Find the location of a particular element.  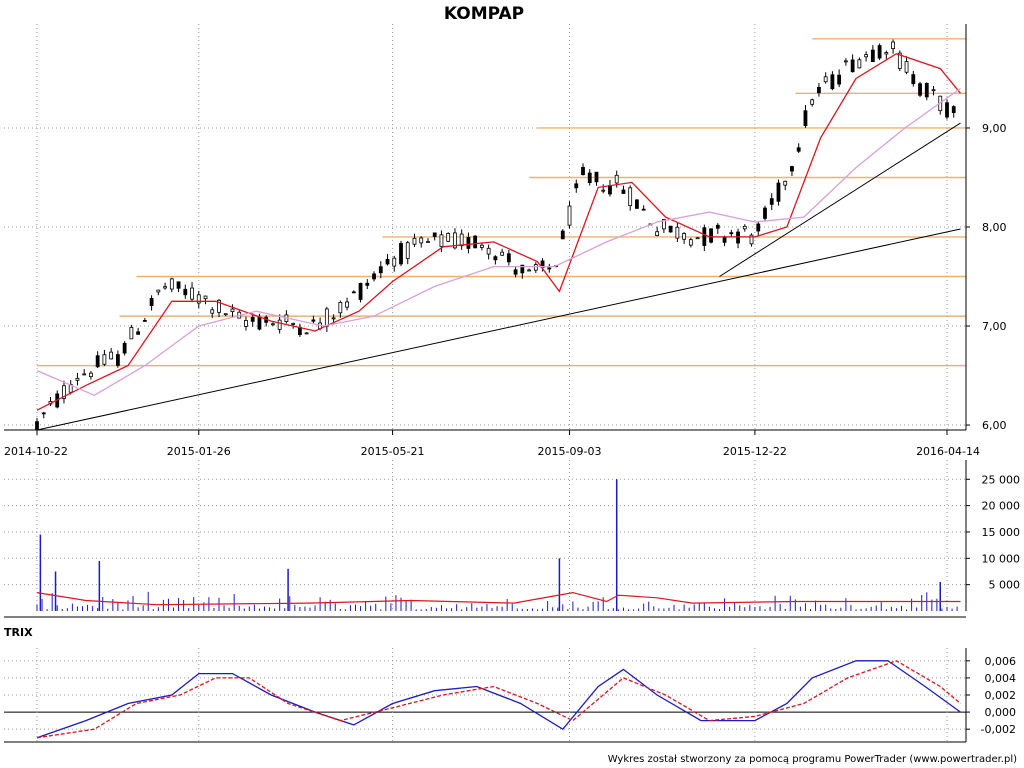

trix-grid is located at coordinates (485, 695).